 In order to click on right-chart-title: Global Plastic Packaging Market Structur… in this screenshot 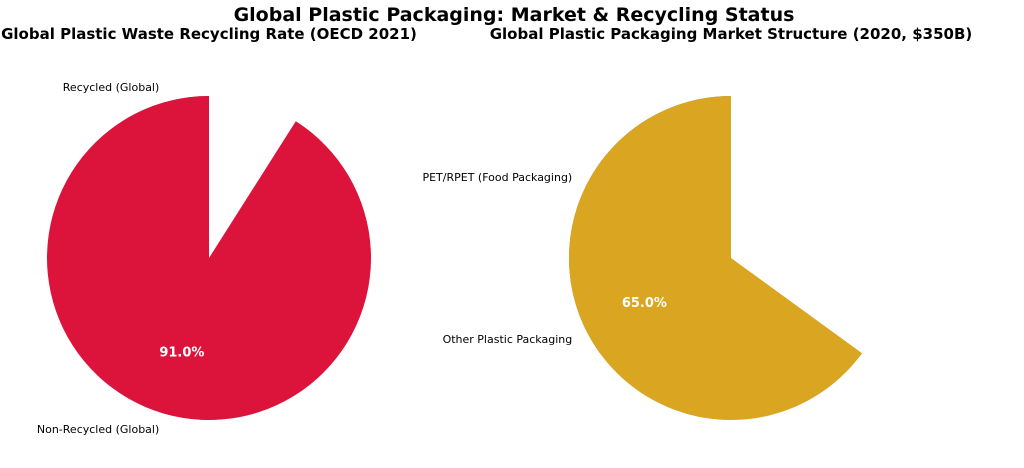, I will do `click(731, 34)`.